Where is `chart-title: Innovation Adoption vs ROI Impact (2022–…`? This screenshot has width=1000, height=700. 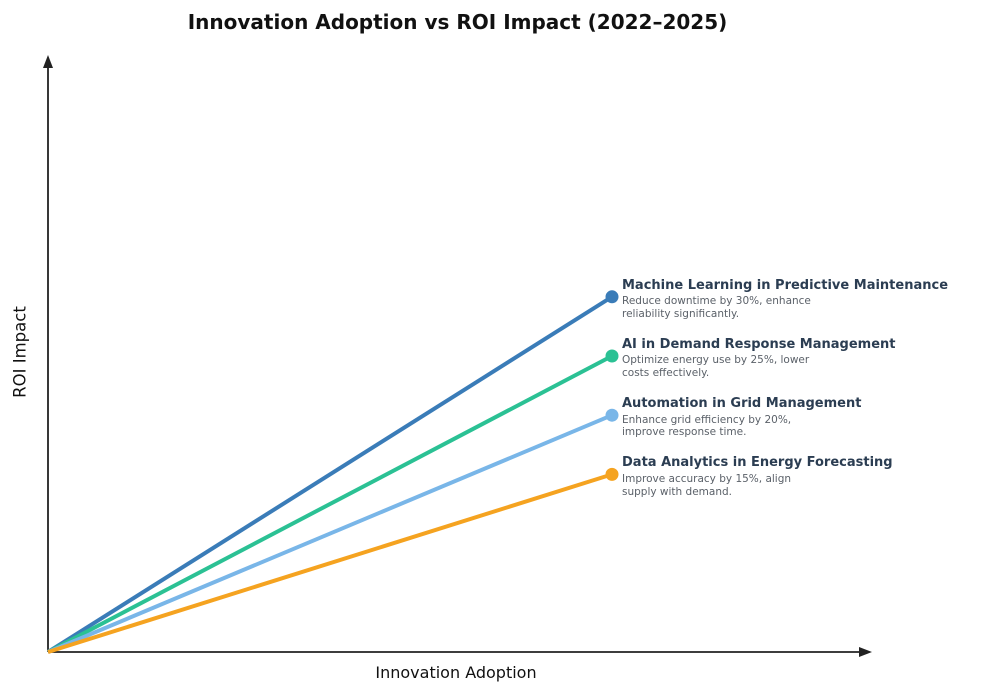
chart-title: Innovation Adoption vs ROI Impact (2022–… is located at coordinates (457, 22).